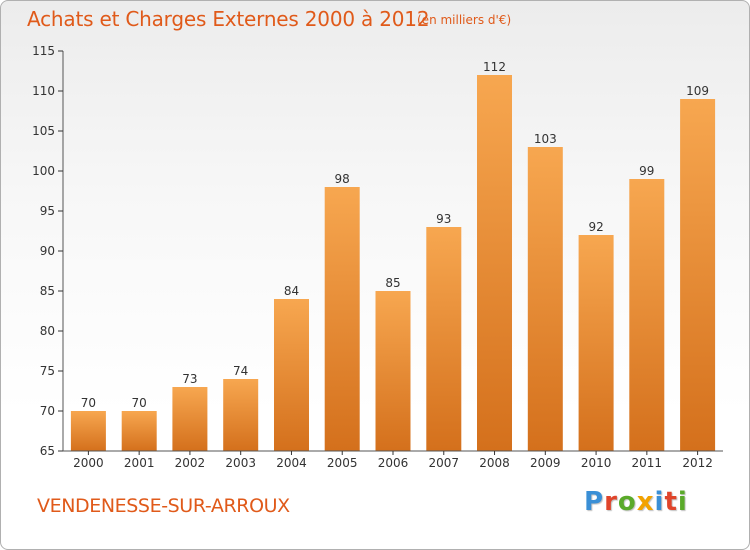 The width and height of the screenshot is (750, 550). Describe the element at coordinates (139, 463) in the screenshot. I see `x-tick-label: 2001` at that location.